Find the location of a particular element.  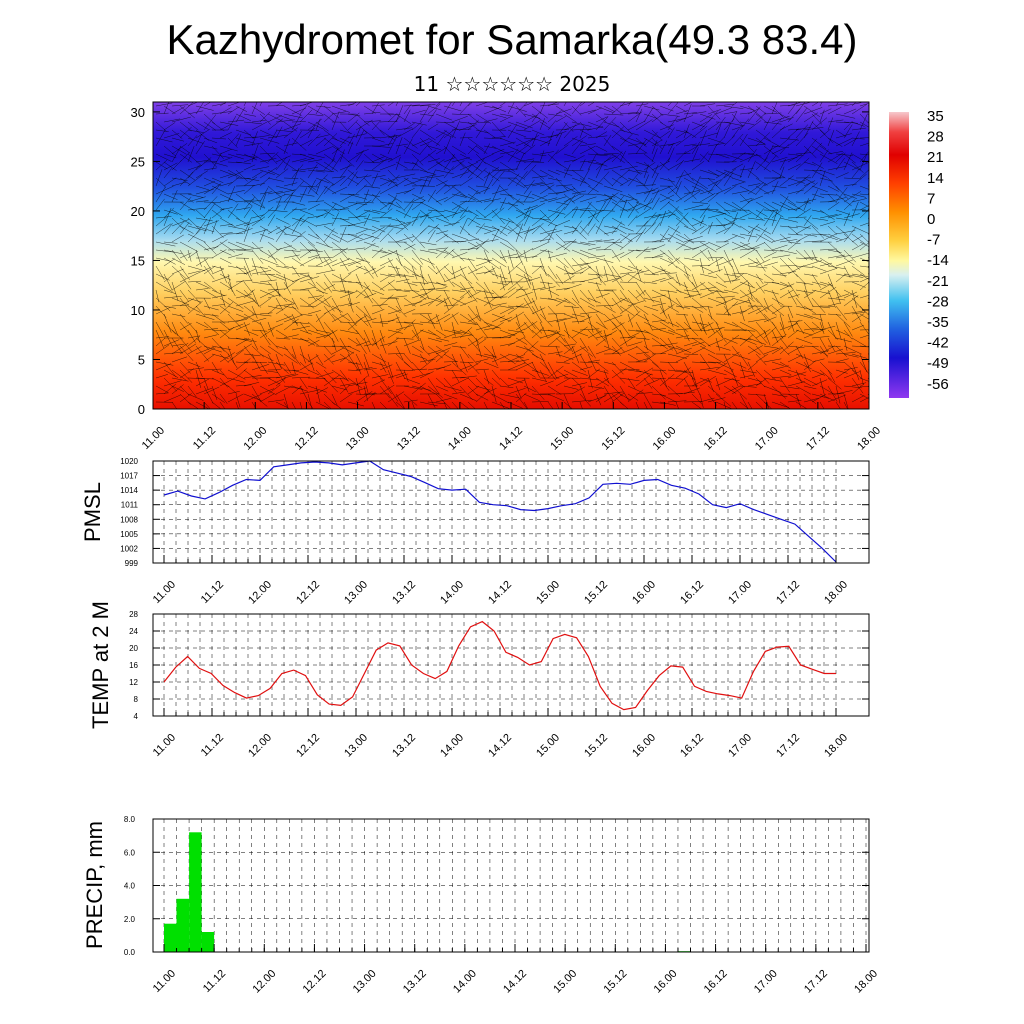

y-tick-label: 4.0 is located at coordinates (130, 886).